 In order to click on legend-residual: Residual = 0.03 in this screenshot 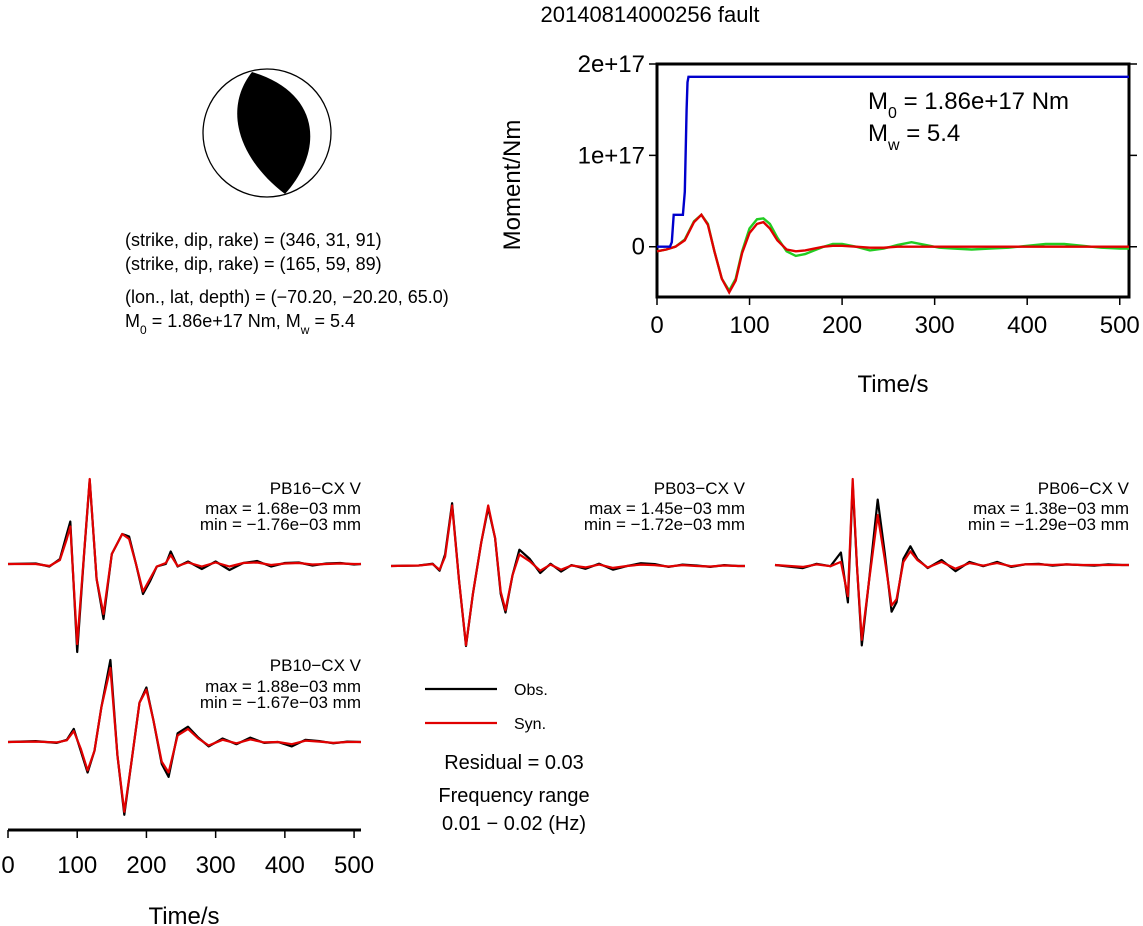, I will do `click(514, 763)`.